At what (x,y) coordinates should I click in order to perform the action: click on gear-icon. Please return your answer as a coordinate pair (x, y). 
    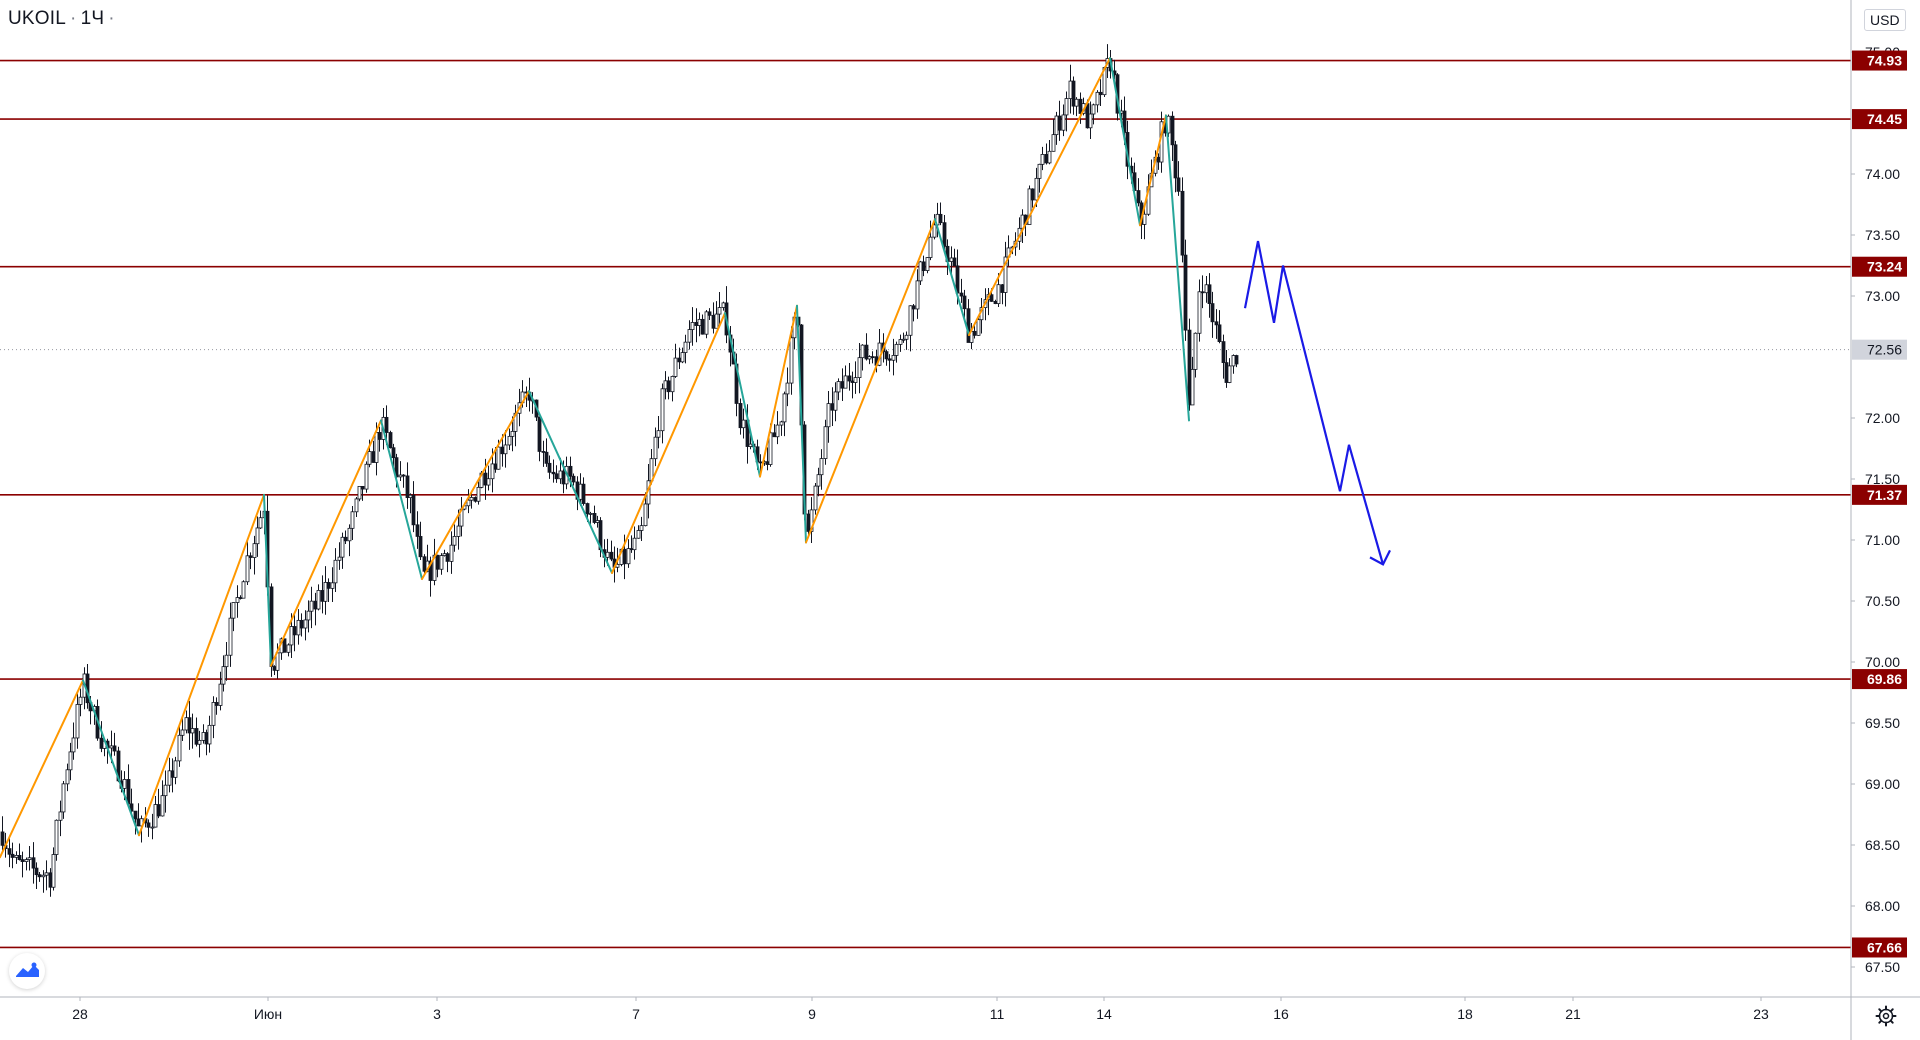
    Looking at the image, I should click on (1886, 1016).